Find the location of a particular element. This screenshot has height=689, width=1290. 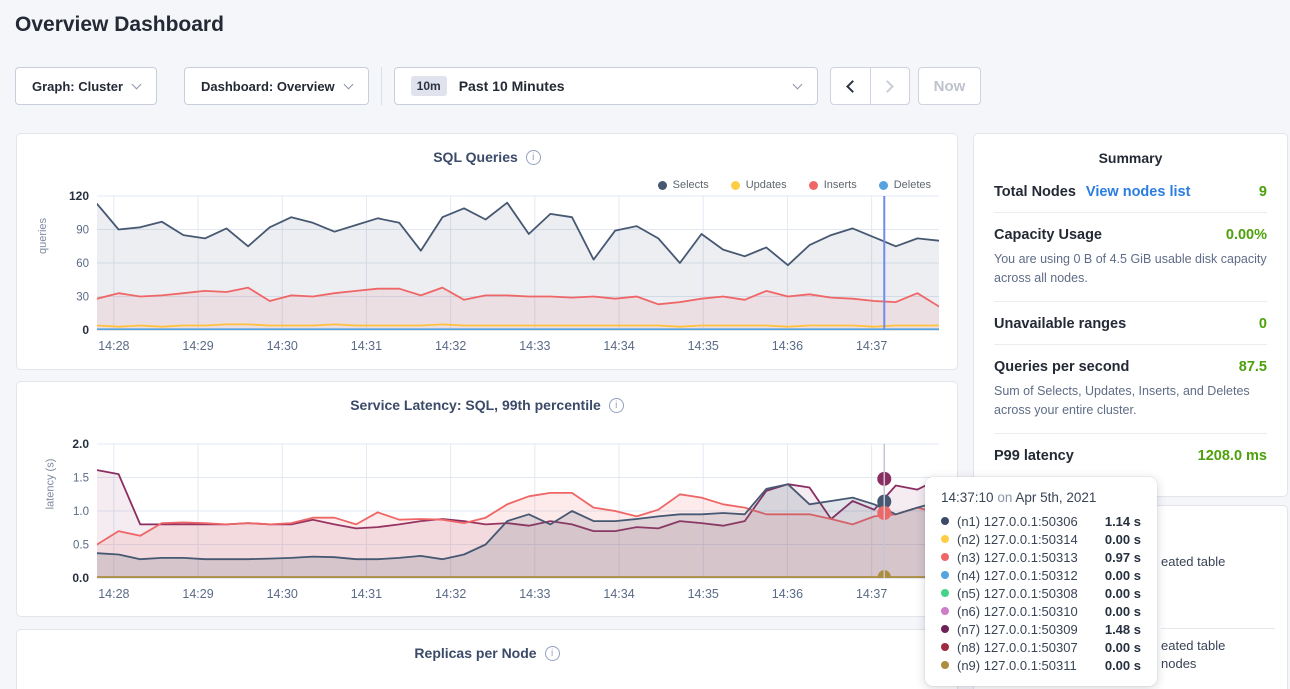

node-address: (n9) 127.0.0.1:50311 is located at coordinates (1017, 665).